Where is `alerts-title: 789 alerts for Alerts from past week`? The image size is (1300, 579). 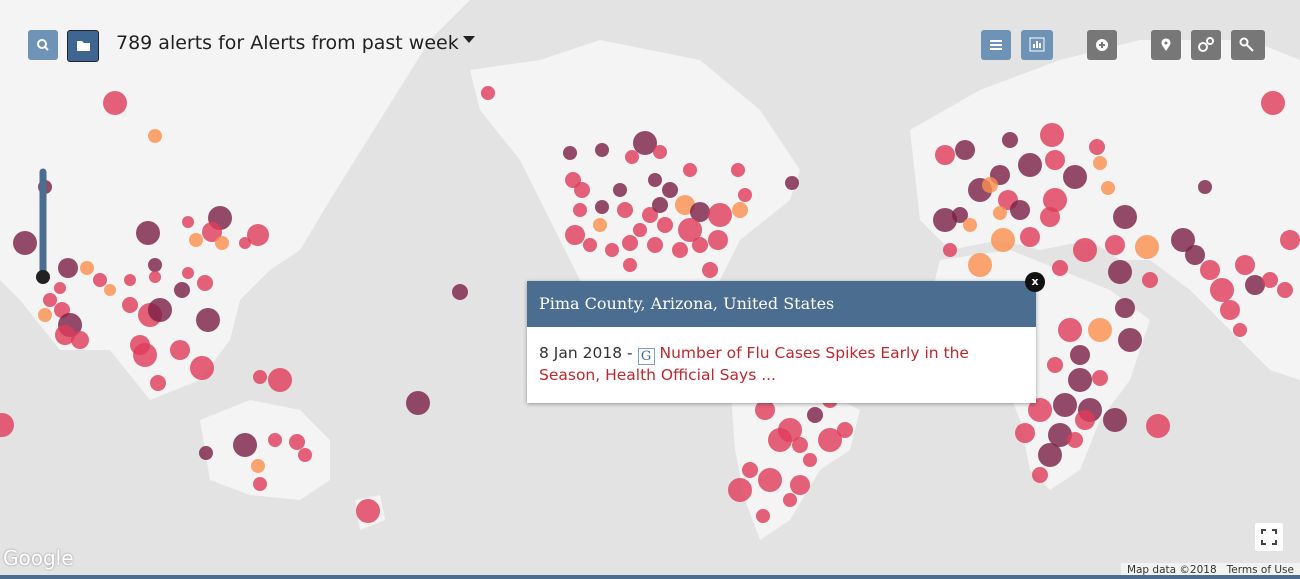
alerts-title: 789 alerts for Alerts from past week is located at coordinates (295, 43).